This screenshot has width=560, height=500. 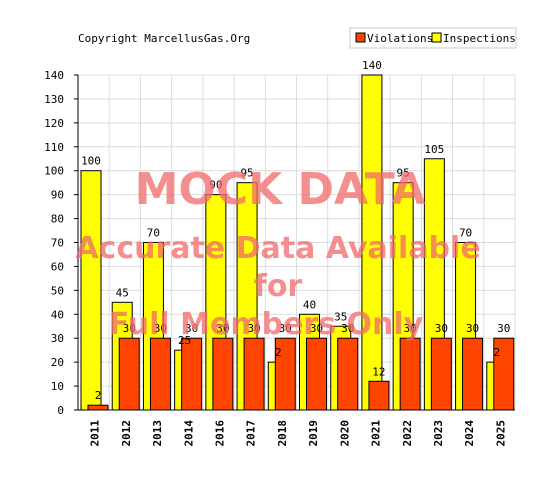 What do you see at coordinates (372, 65) in the screenshot?
I see `inspections-value-label: 140` at bounding box center [372, 65].